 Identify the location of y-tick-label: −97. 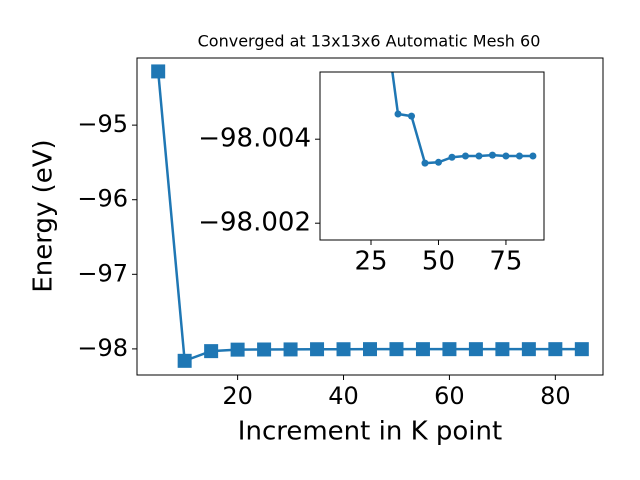
(102, 273).